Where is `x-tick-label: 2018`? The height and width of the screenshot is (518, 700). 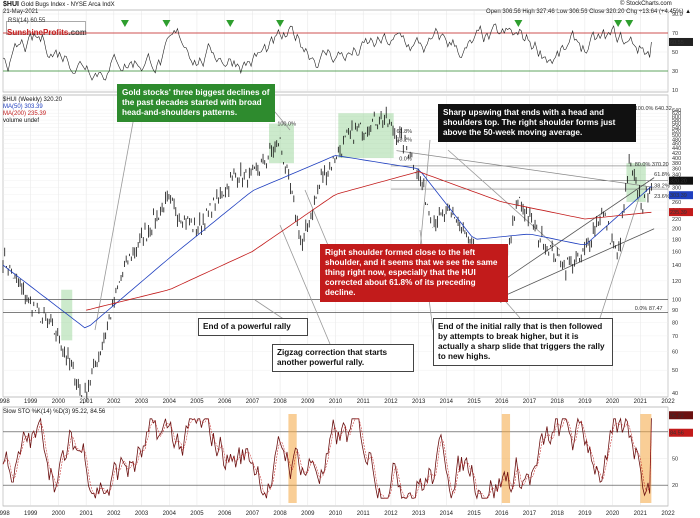
x-tick-label: 2018 is located at coordinates (557, 402).